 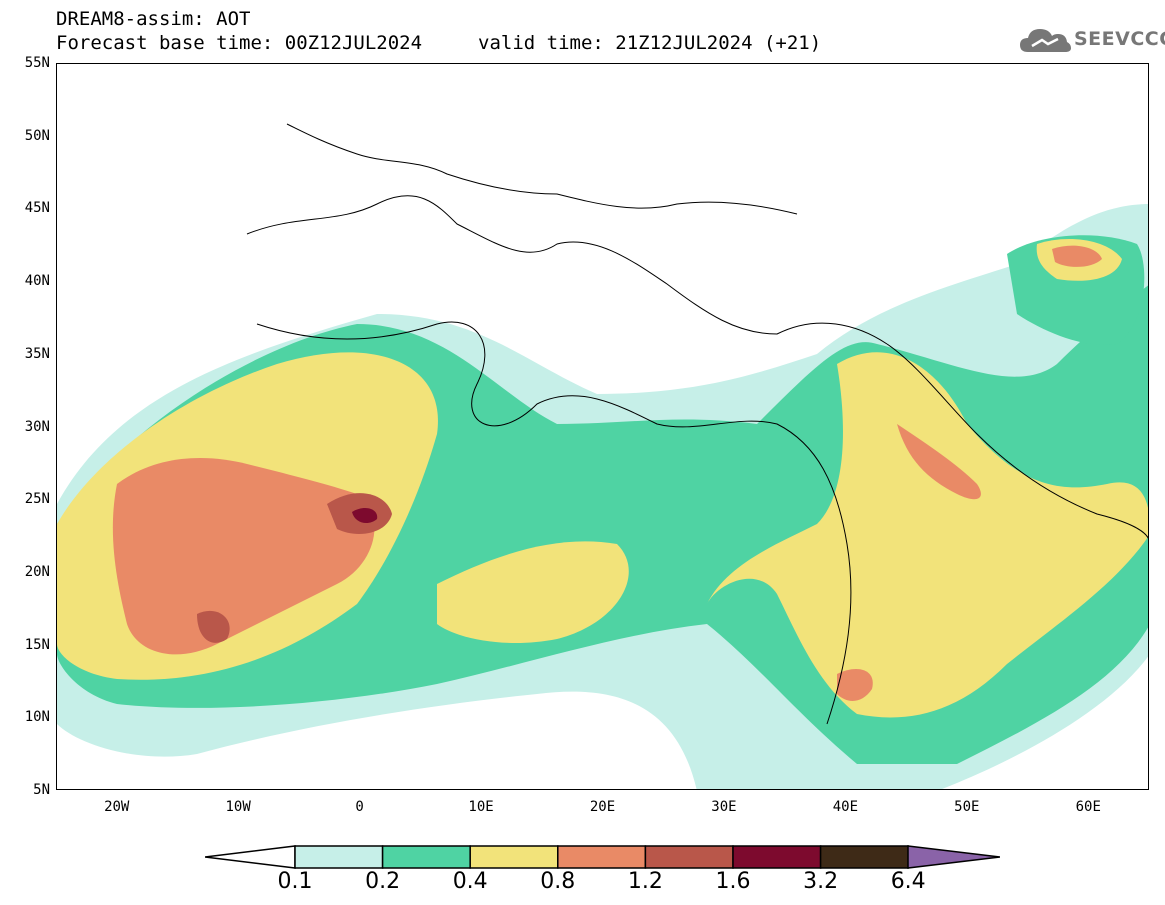 I want to click on aot-band-1.6, so click(x=365, y=516).